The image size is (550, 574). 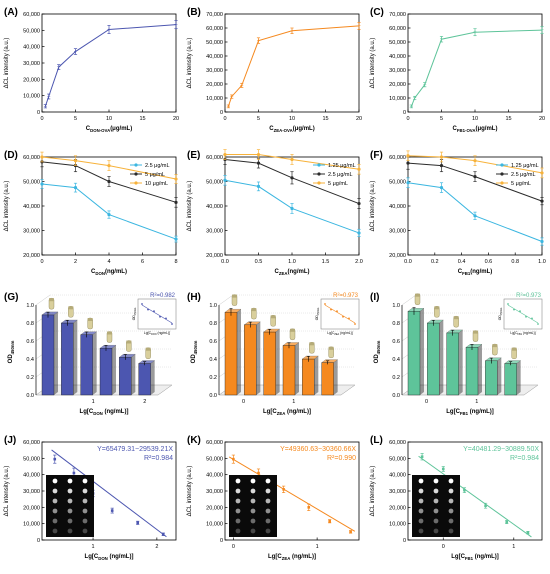 What do you see at coordinates (259, 262) in the screenshot?
I see `x-tick-label: 0.5` at bounding box center [259, 262].